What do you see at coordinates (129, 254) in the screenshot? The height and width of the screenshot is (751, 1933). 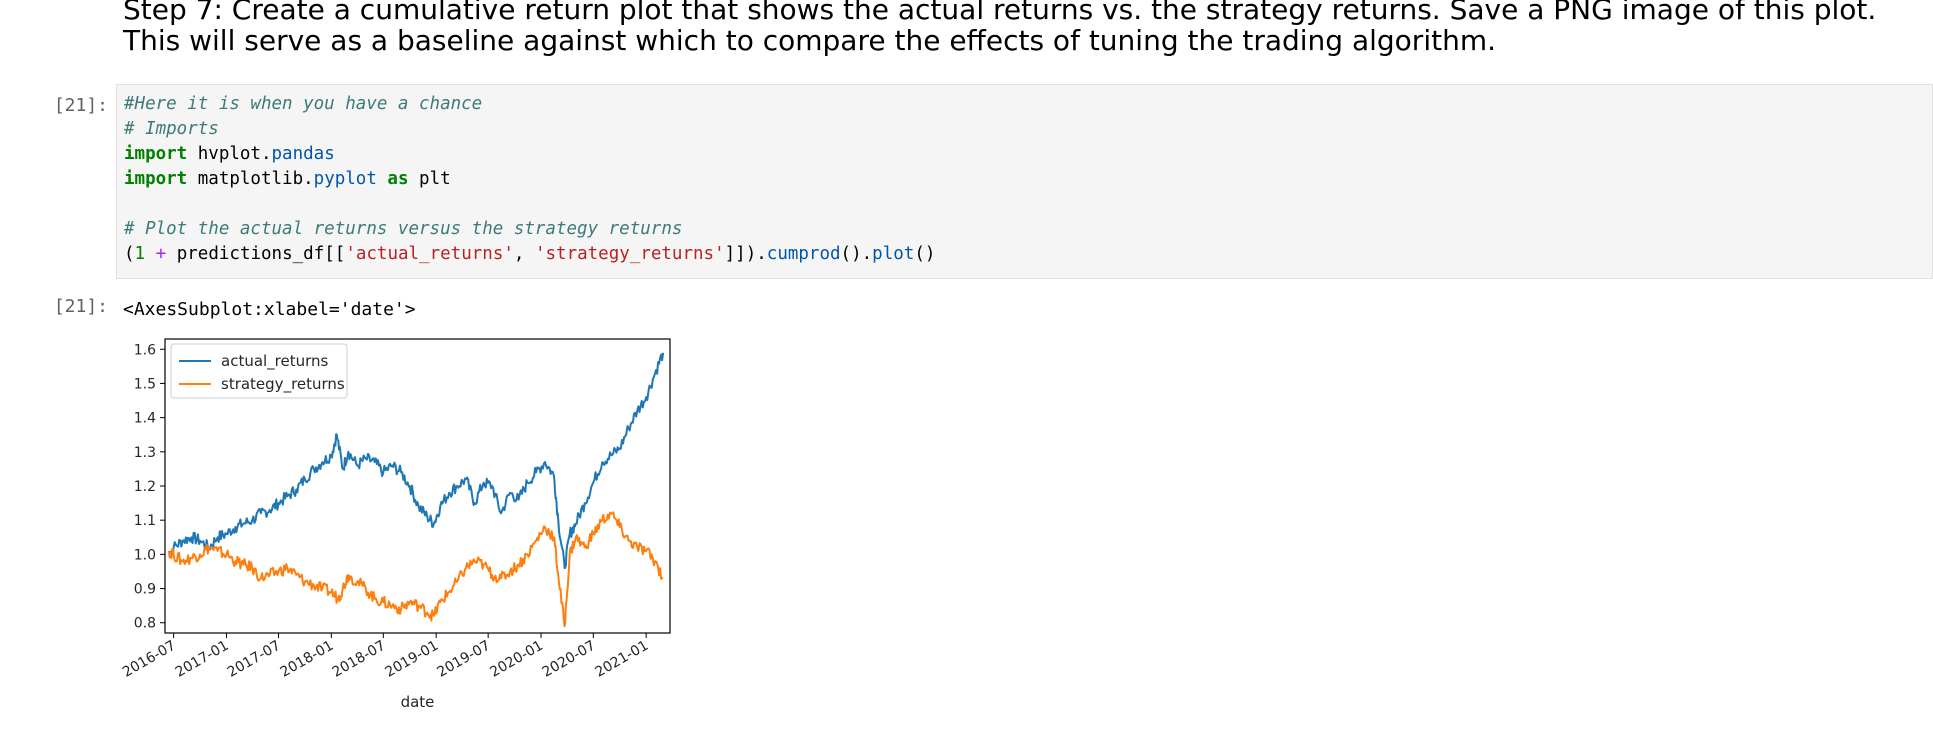 I see `code-text: (` at bounding box center [129, 254].